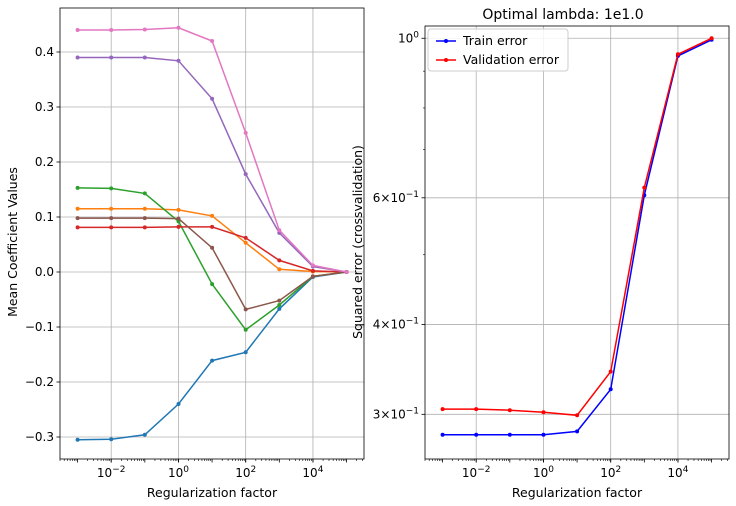 This screenshot has height=506, width=736. Describe the element at coordinates (543, 472) in the screenshot. I see `err-x-tick-label: 10⁰` at that location.